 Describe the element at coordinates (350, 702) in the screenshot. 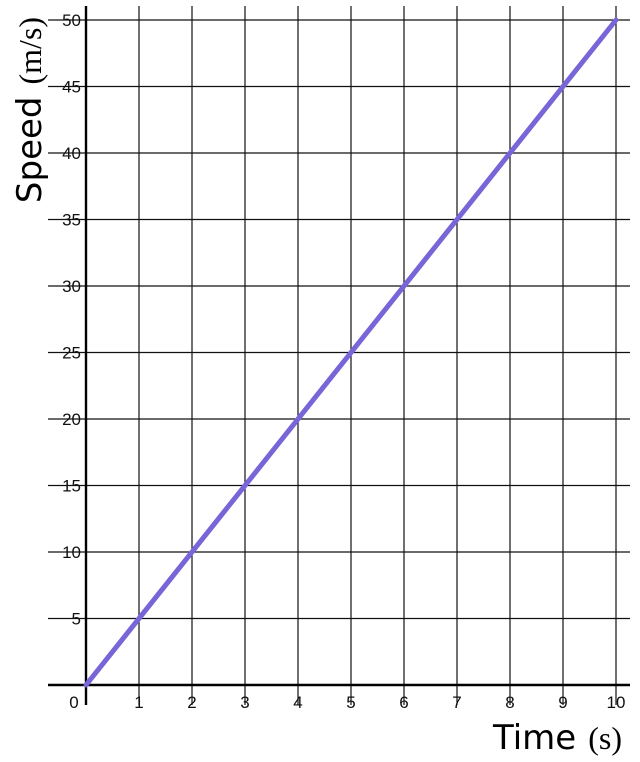

I see `x-tick-label: 5` at that location.